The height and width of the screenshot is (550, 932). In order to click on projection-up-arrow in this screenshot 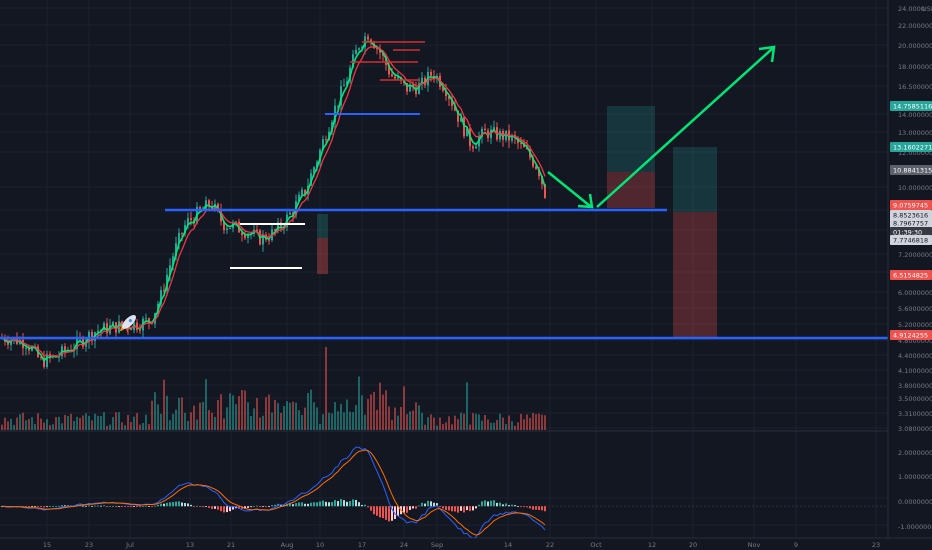, I will do `click(685, 127)`.